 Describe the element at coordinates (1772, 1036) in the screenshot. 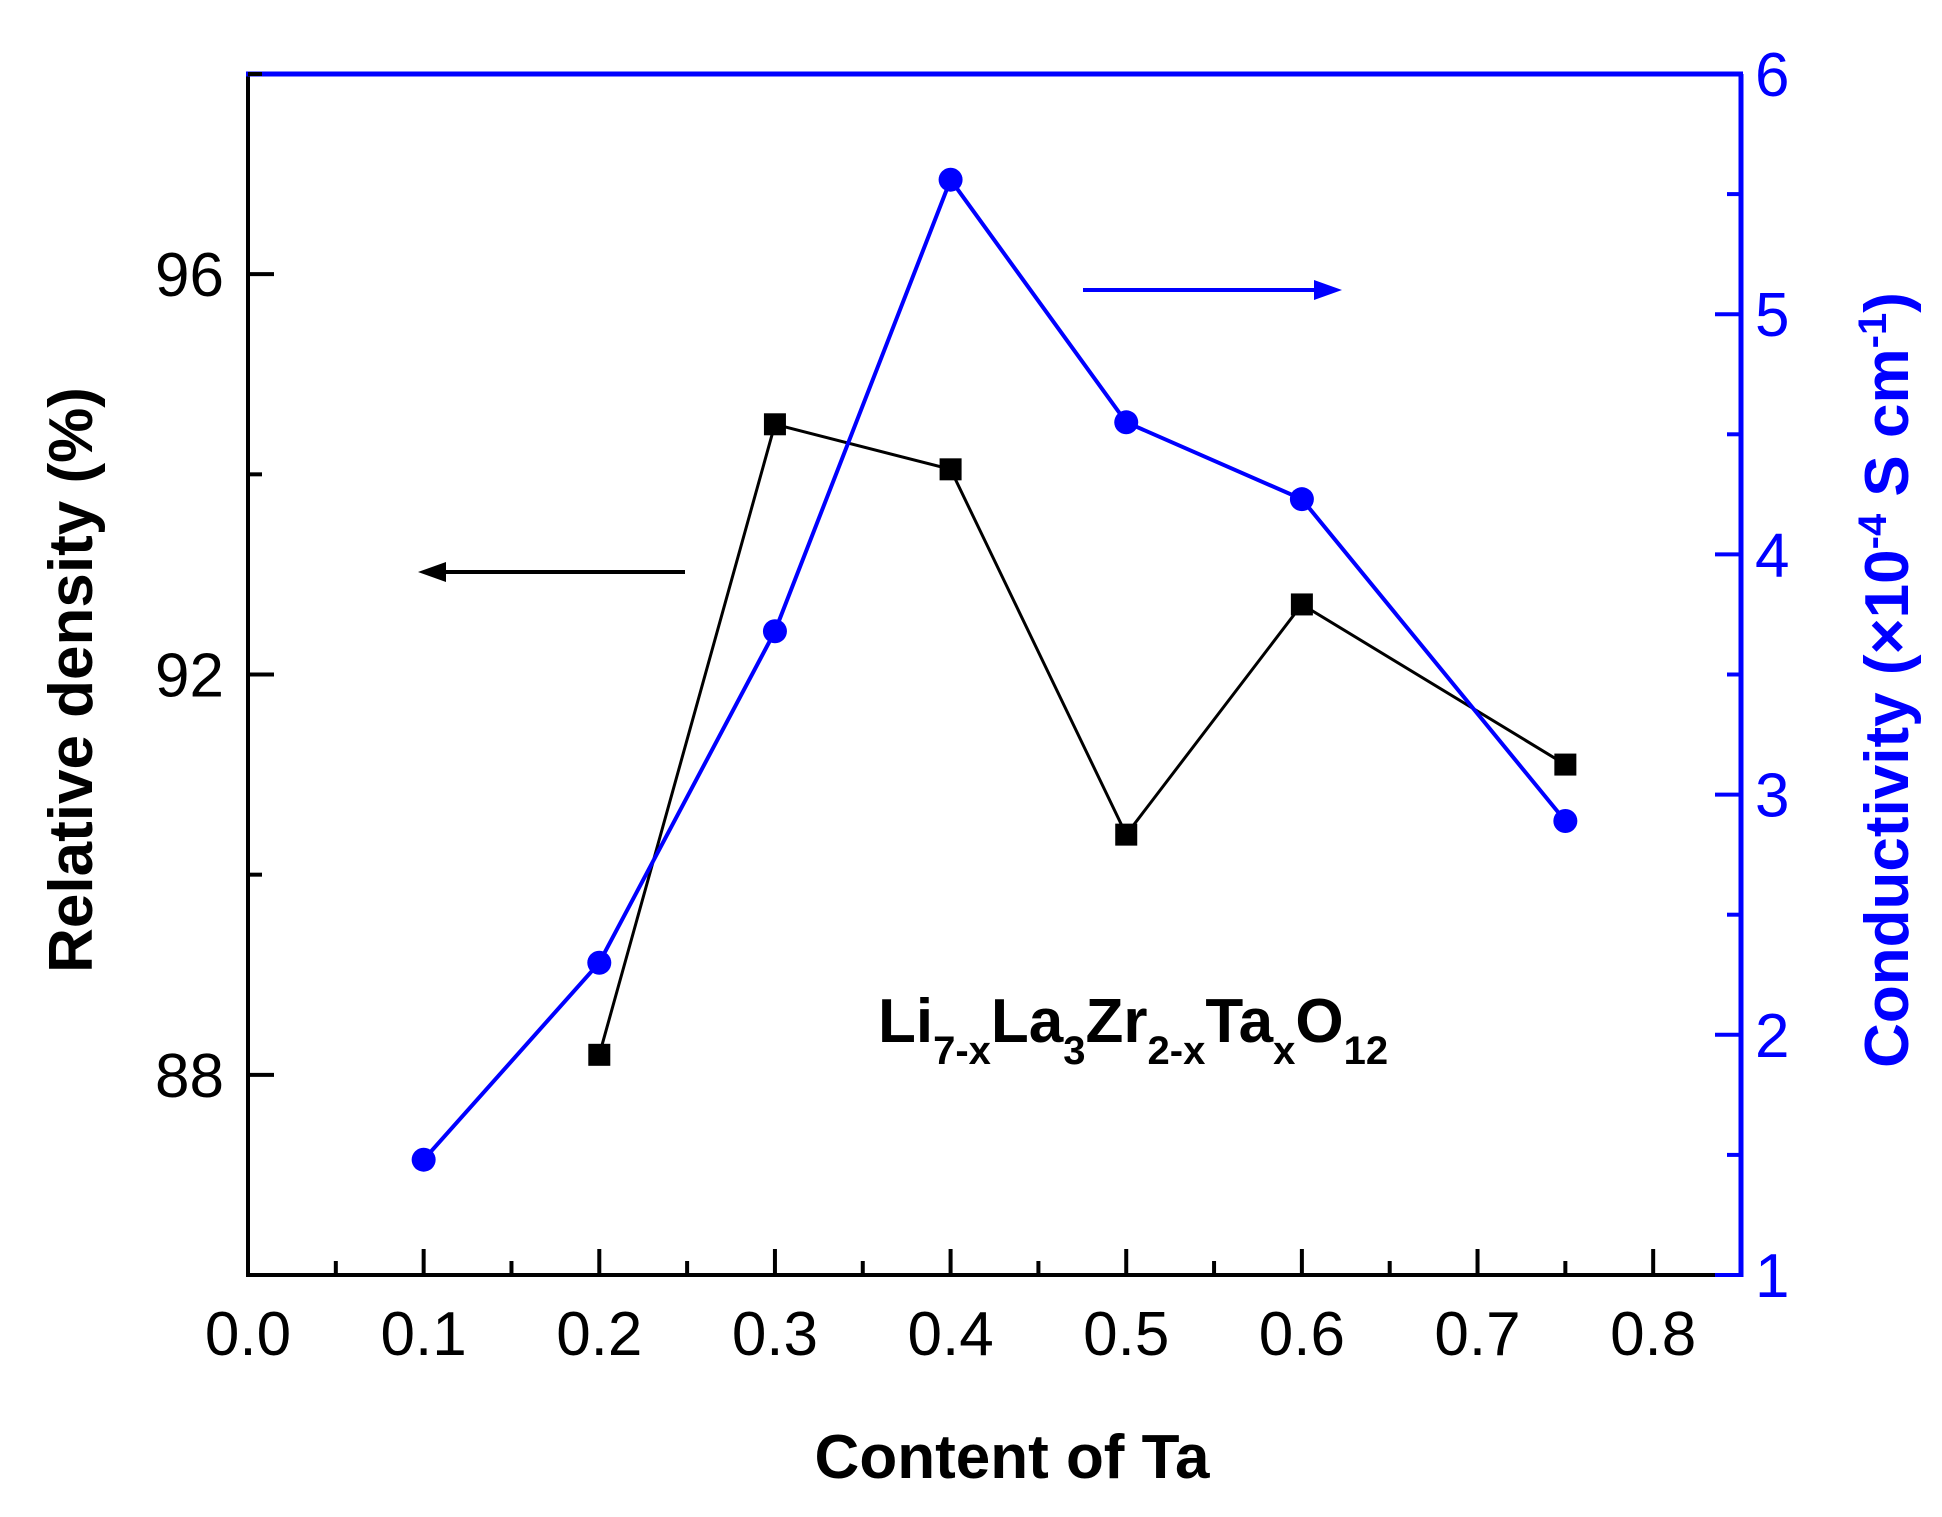

I see `y-right-tick-label: 2` at that location.